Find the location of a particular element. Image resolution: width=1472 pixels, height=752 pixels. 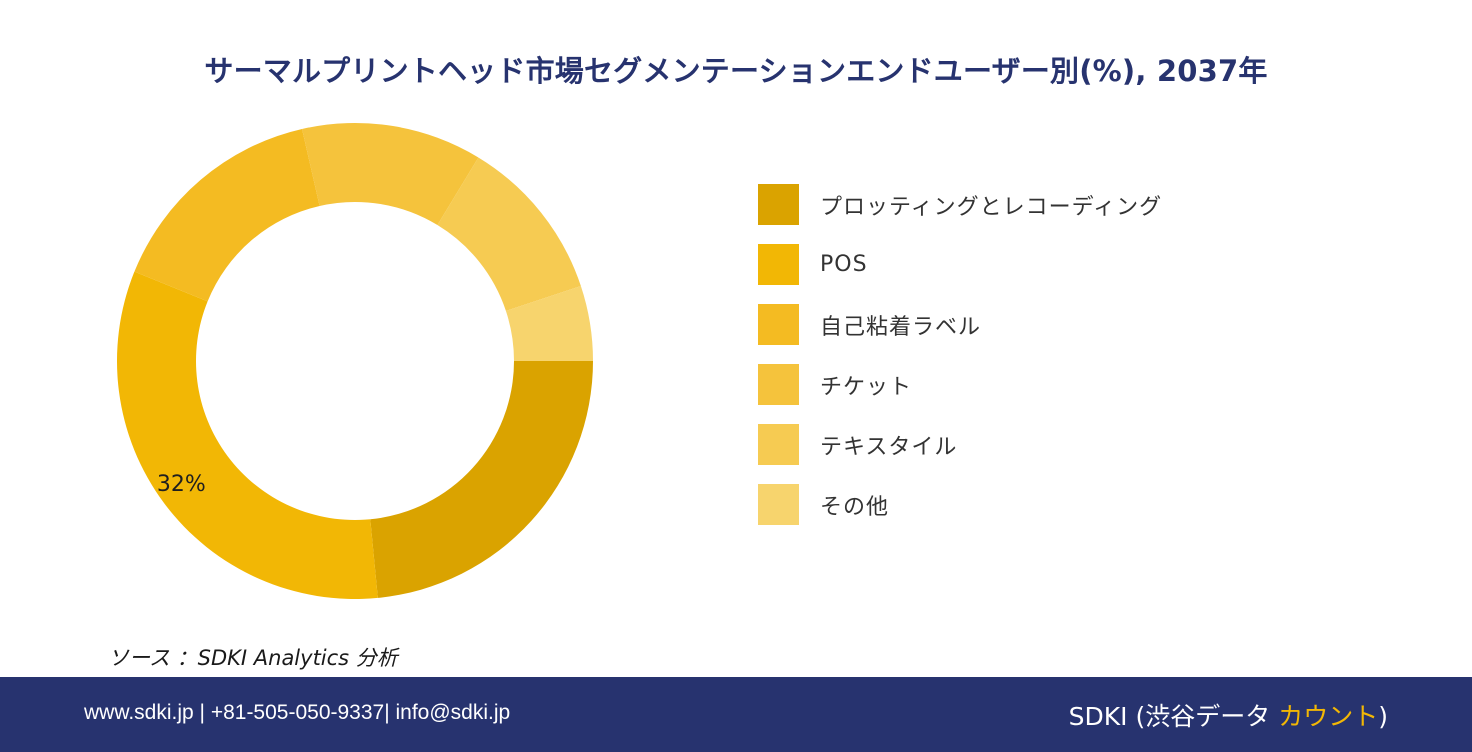

brand-prefix: SDKI (渋谷データ is located at coordinates (1173, 716).